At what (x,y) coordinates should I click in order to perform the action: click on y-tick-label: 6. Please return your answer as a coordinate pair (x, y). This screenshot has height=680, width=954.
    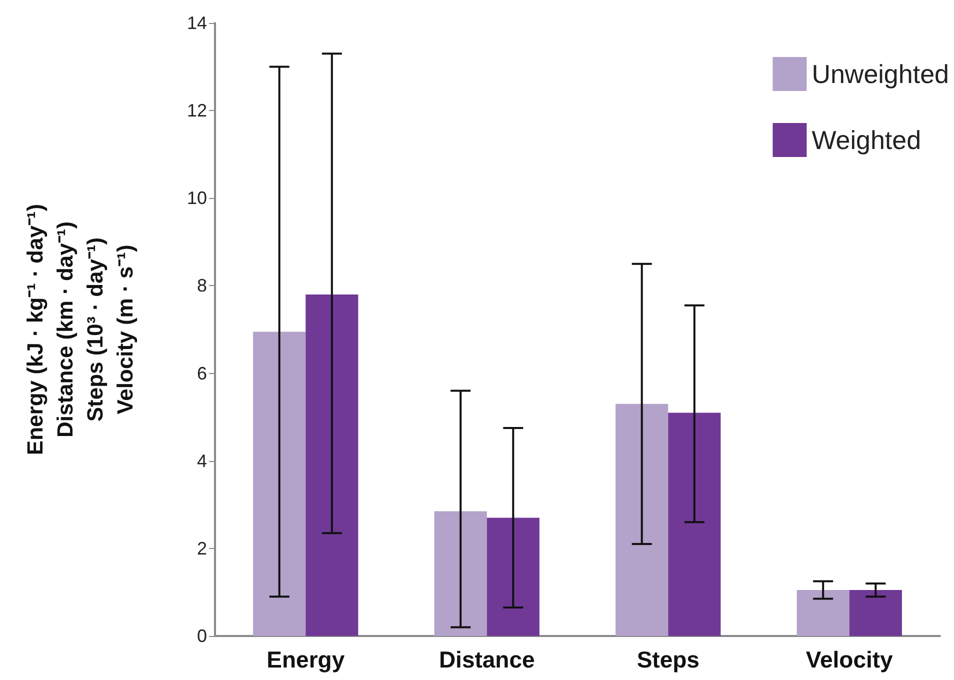
    Looking at the image, I should click on (201, 373).